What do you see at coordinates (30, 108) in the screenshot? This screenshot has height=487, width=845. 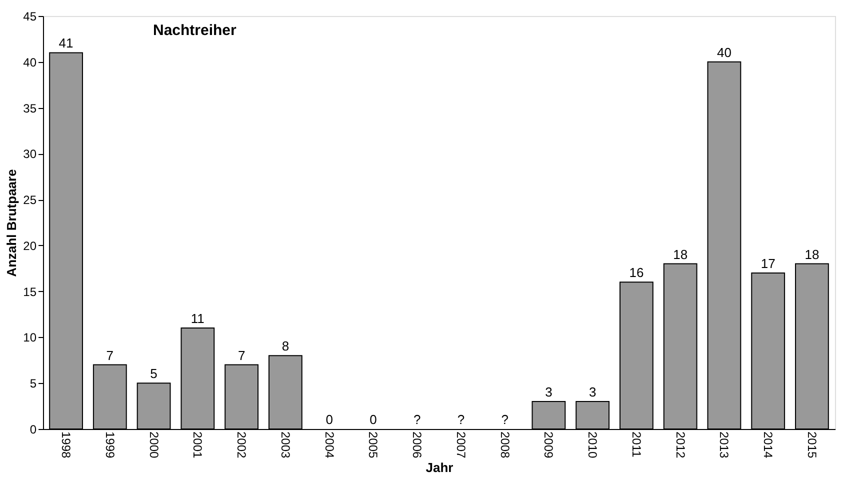 I see `y-tick-label: 35` at bounding box center [30, 108].